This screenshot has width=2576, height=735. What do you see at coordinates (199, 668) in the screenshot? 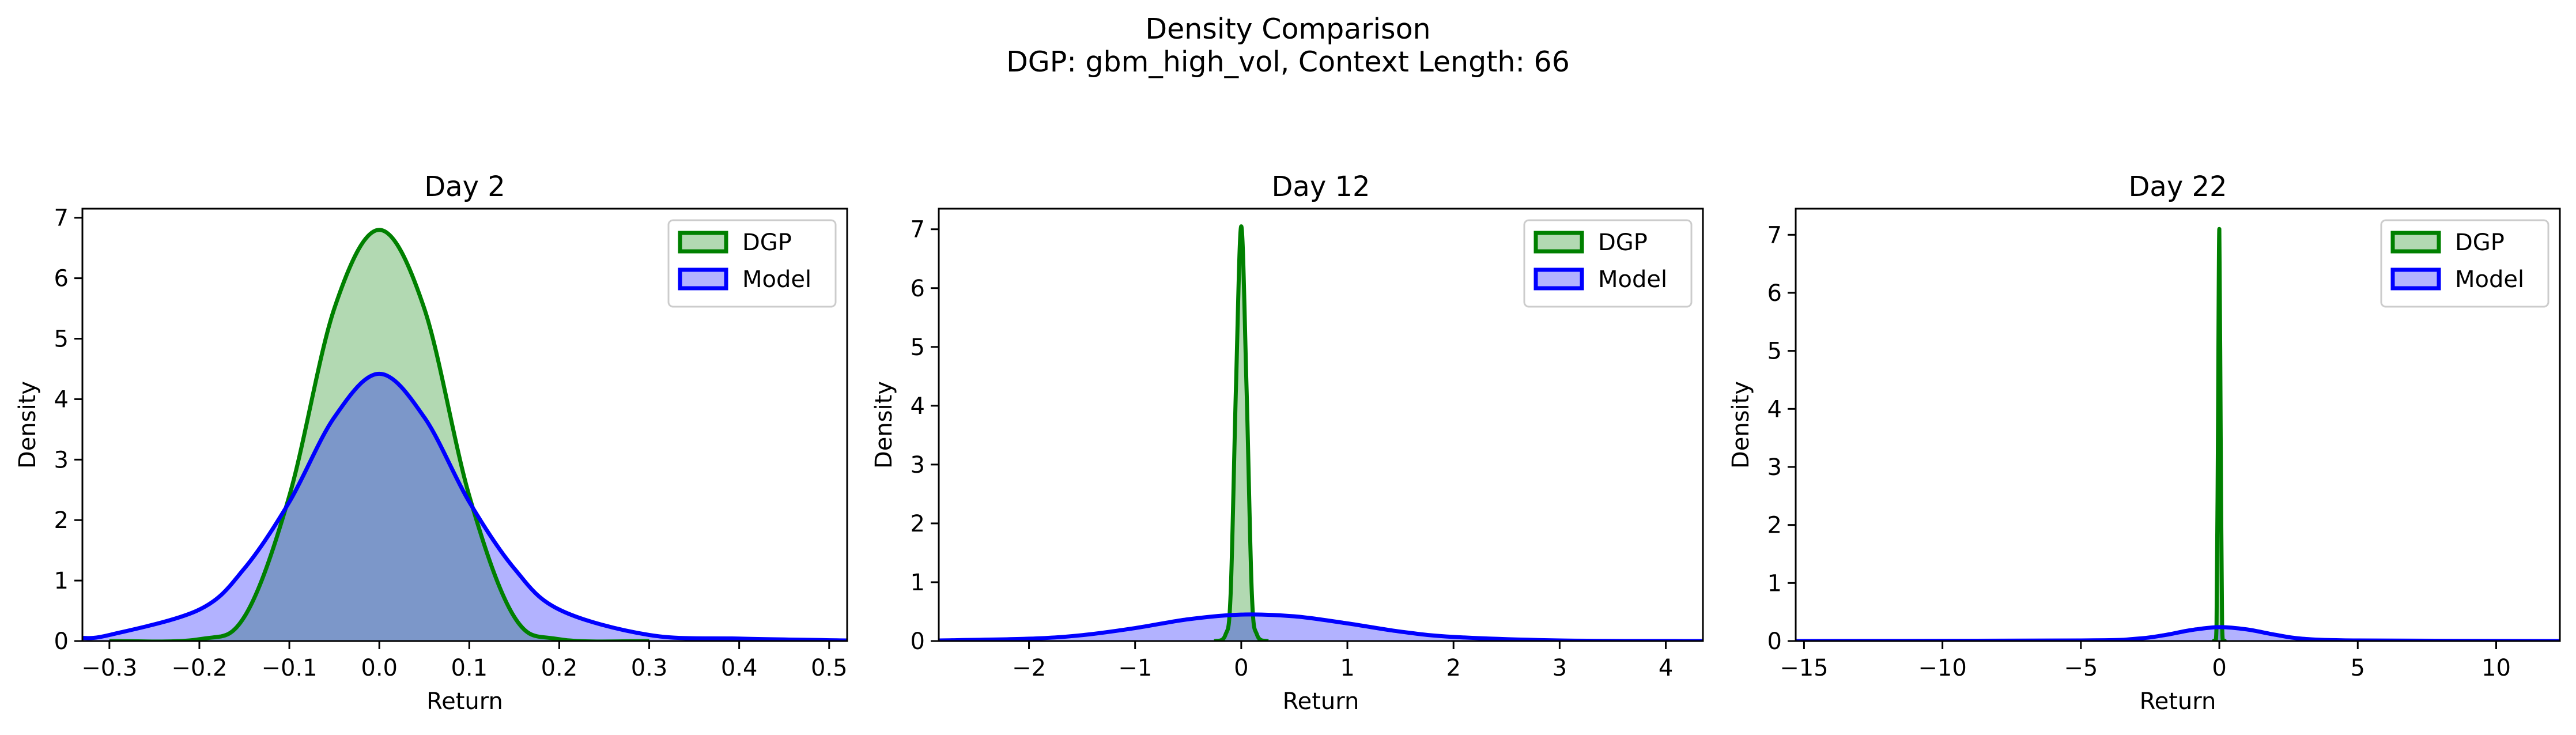
I see `x-tick-label: −0.2` at bounding box center [199, 668].